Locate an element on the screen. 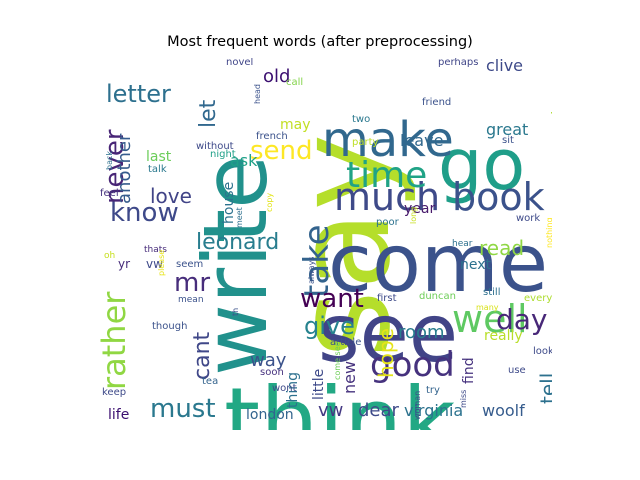 This screenshot has height=480, width=640. word-still: still is located at coordinates (492, 292).